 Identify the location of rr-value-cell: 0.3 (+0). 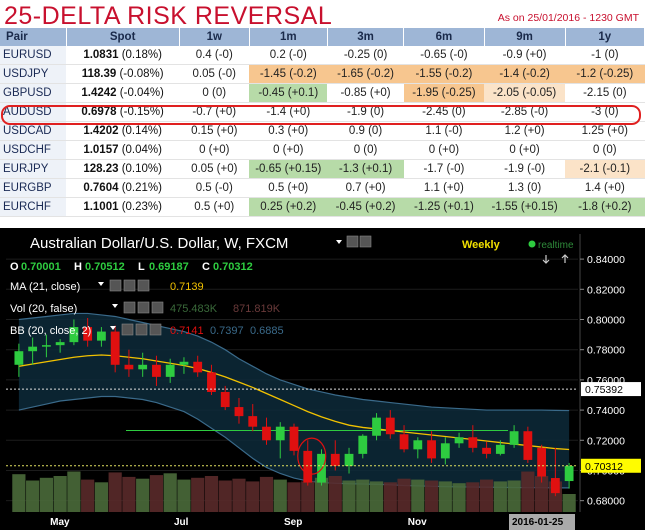
(288, 131).